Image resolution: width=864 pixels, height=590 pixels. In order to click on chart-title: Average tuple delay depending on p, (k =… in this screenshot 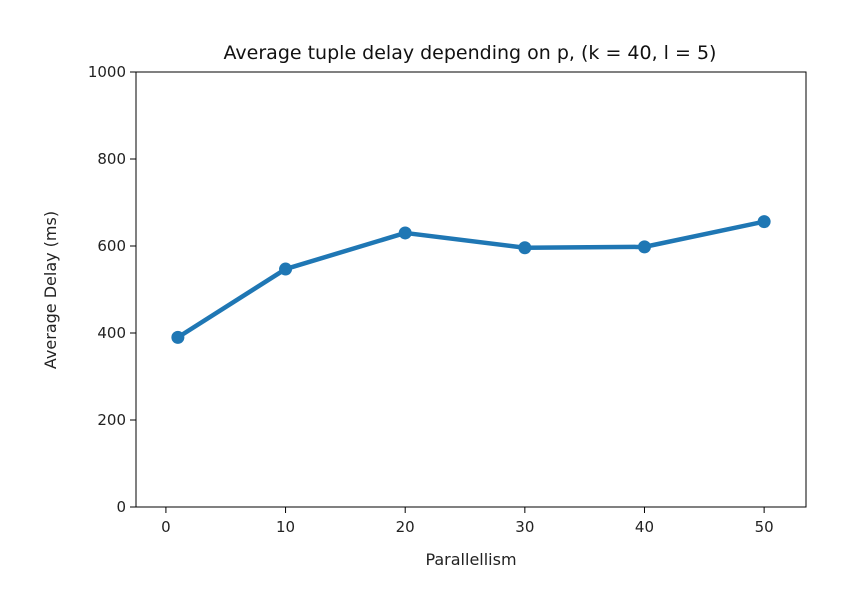, I will do `click(470, 53)`.